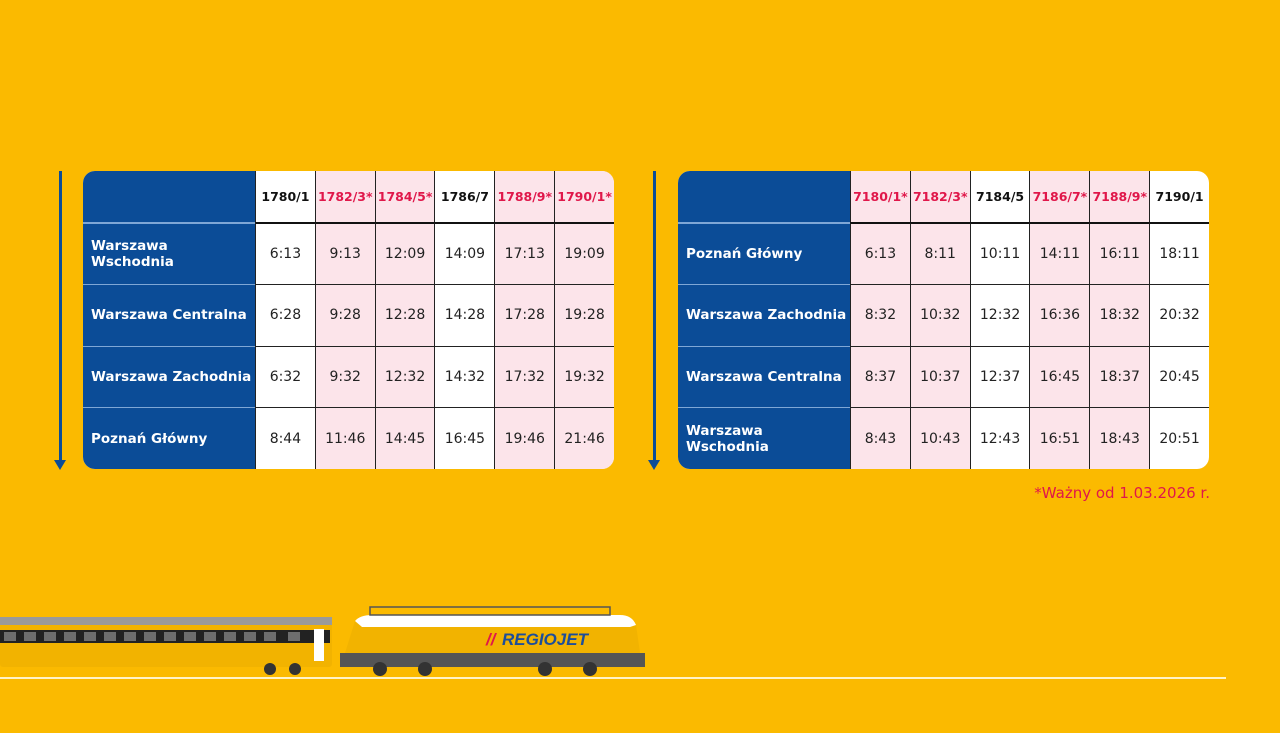 The image size is (1280, 733). I want to click on train-number-header: 1790/1*, so click(584, 196).